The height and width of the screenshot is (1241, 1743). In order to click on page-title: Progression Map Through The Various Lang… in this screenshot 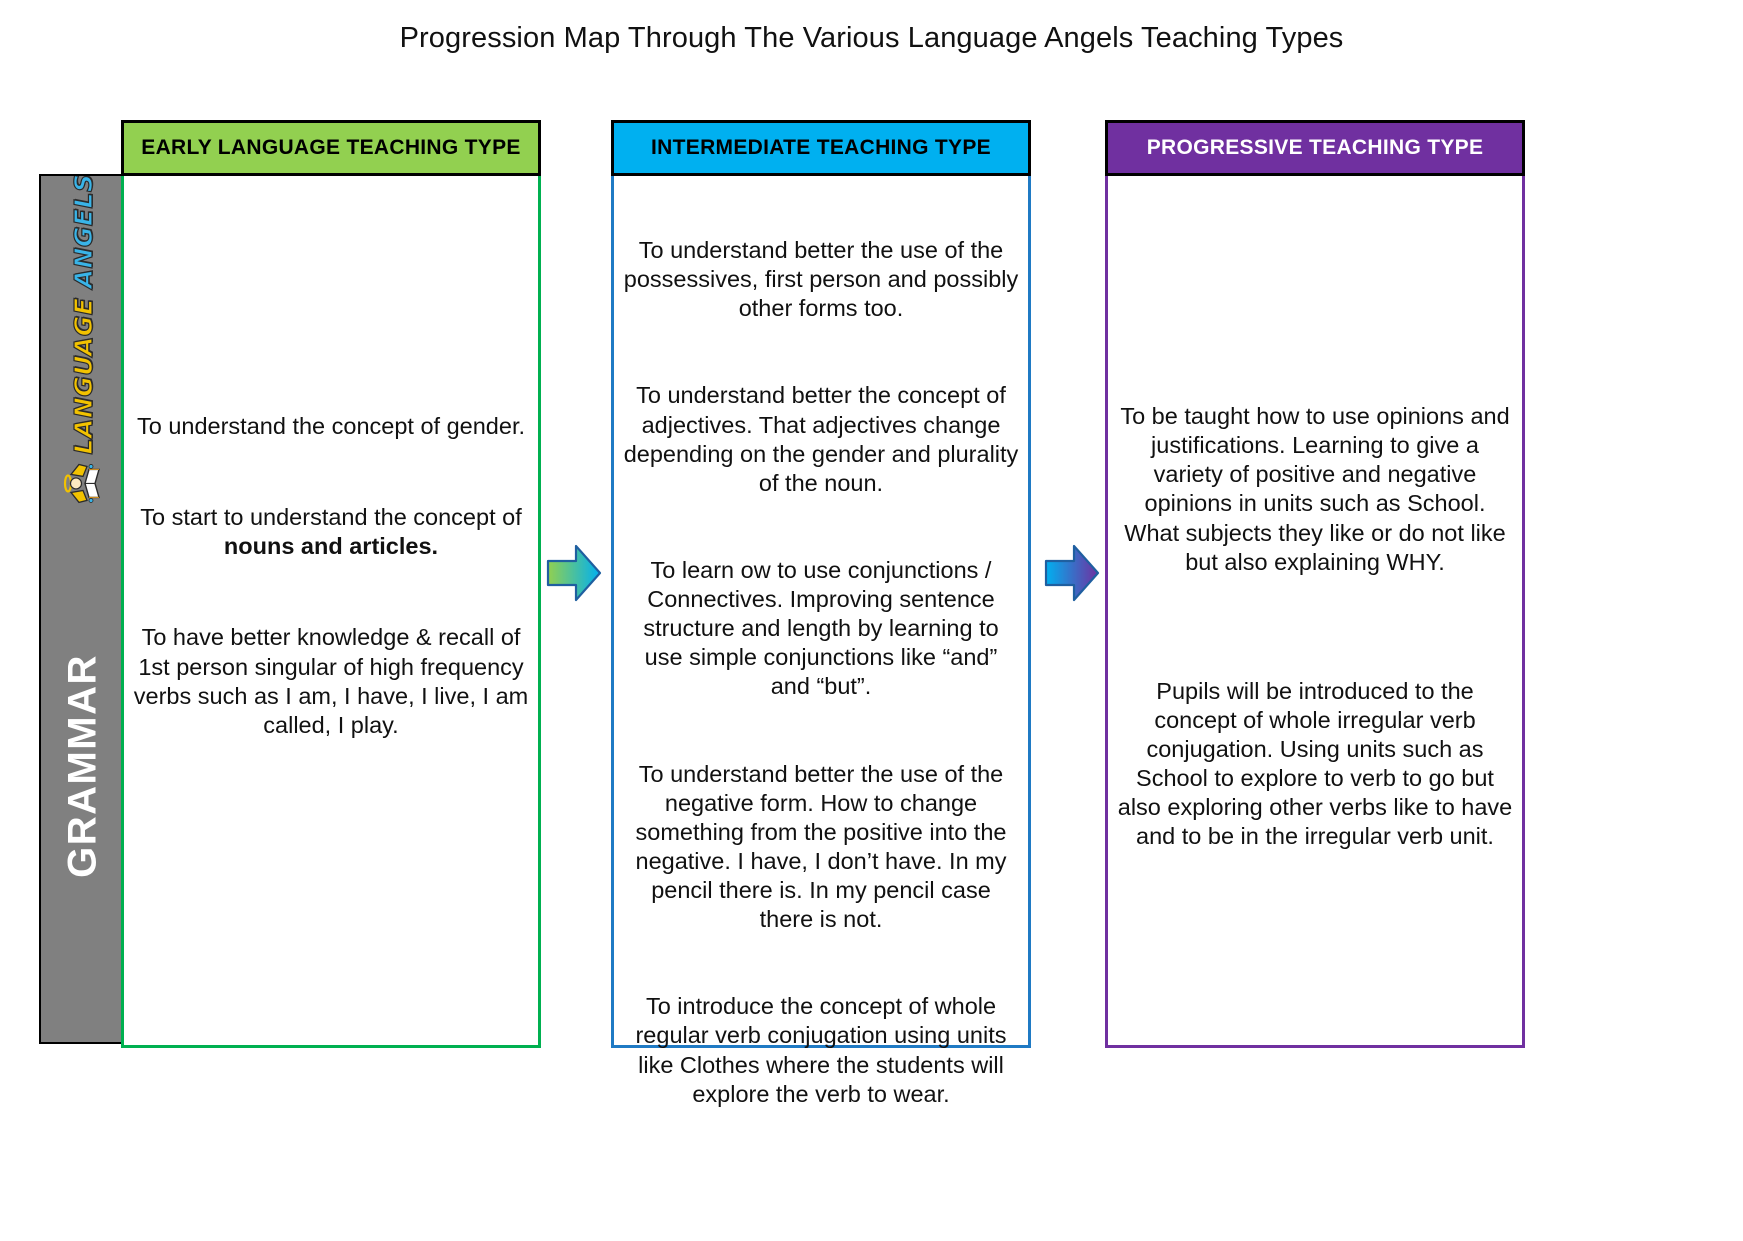, I will do `click(871, 38)`.